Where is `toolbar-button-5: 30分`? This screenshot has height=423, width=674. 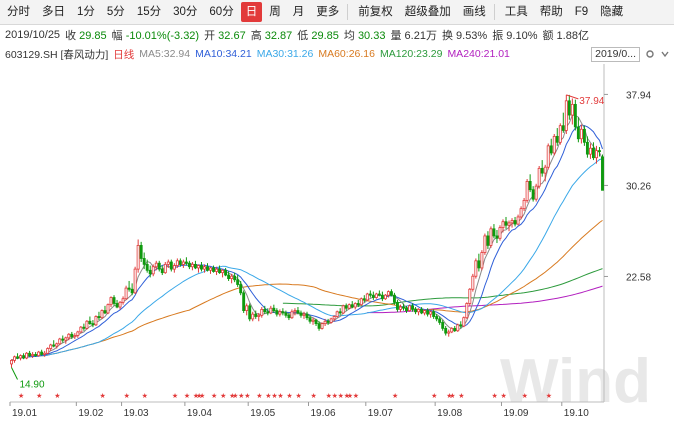 toolbar-button-5: 30分 is located at coordinates (185, 12).